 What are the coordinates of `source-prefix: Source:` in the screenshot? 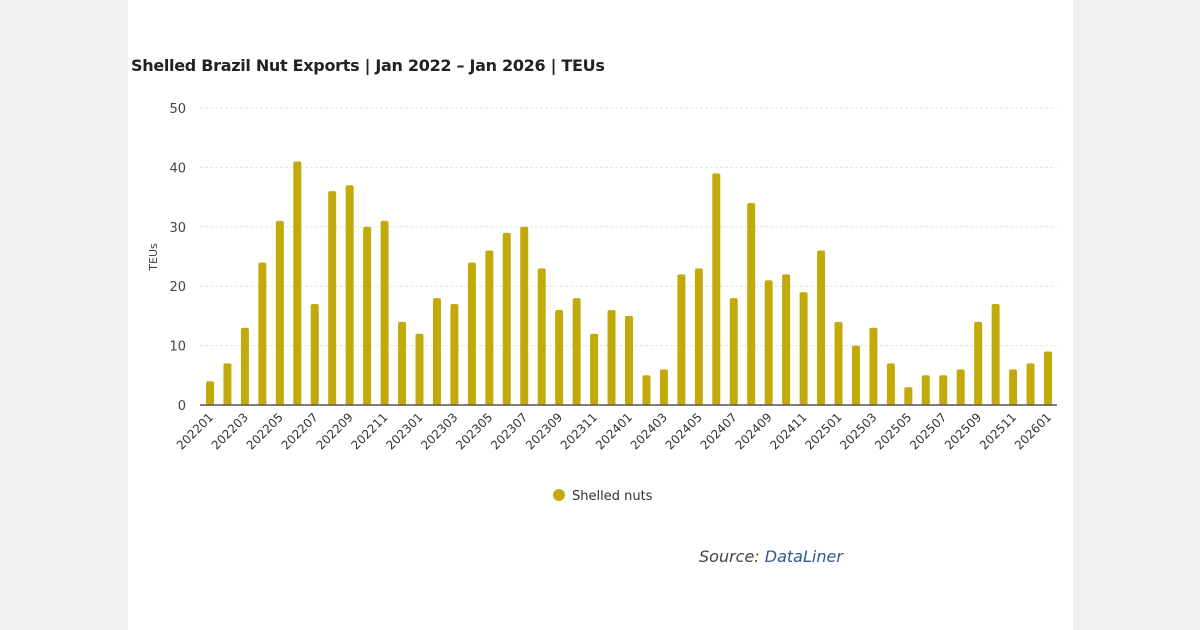 It's located at (732, 556).